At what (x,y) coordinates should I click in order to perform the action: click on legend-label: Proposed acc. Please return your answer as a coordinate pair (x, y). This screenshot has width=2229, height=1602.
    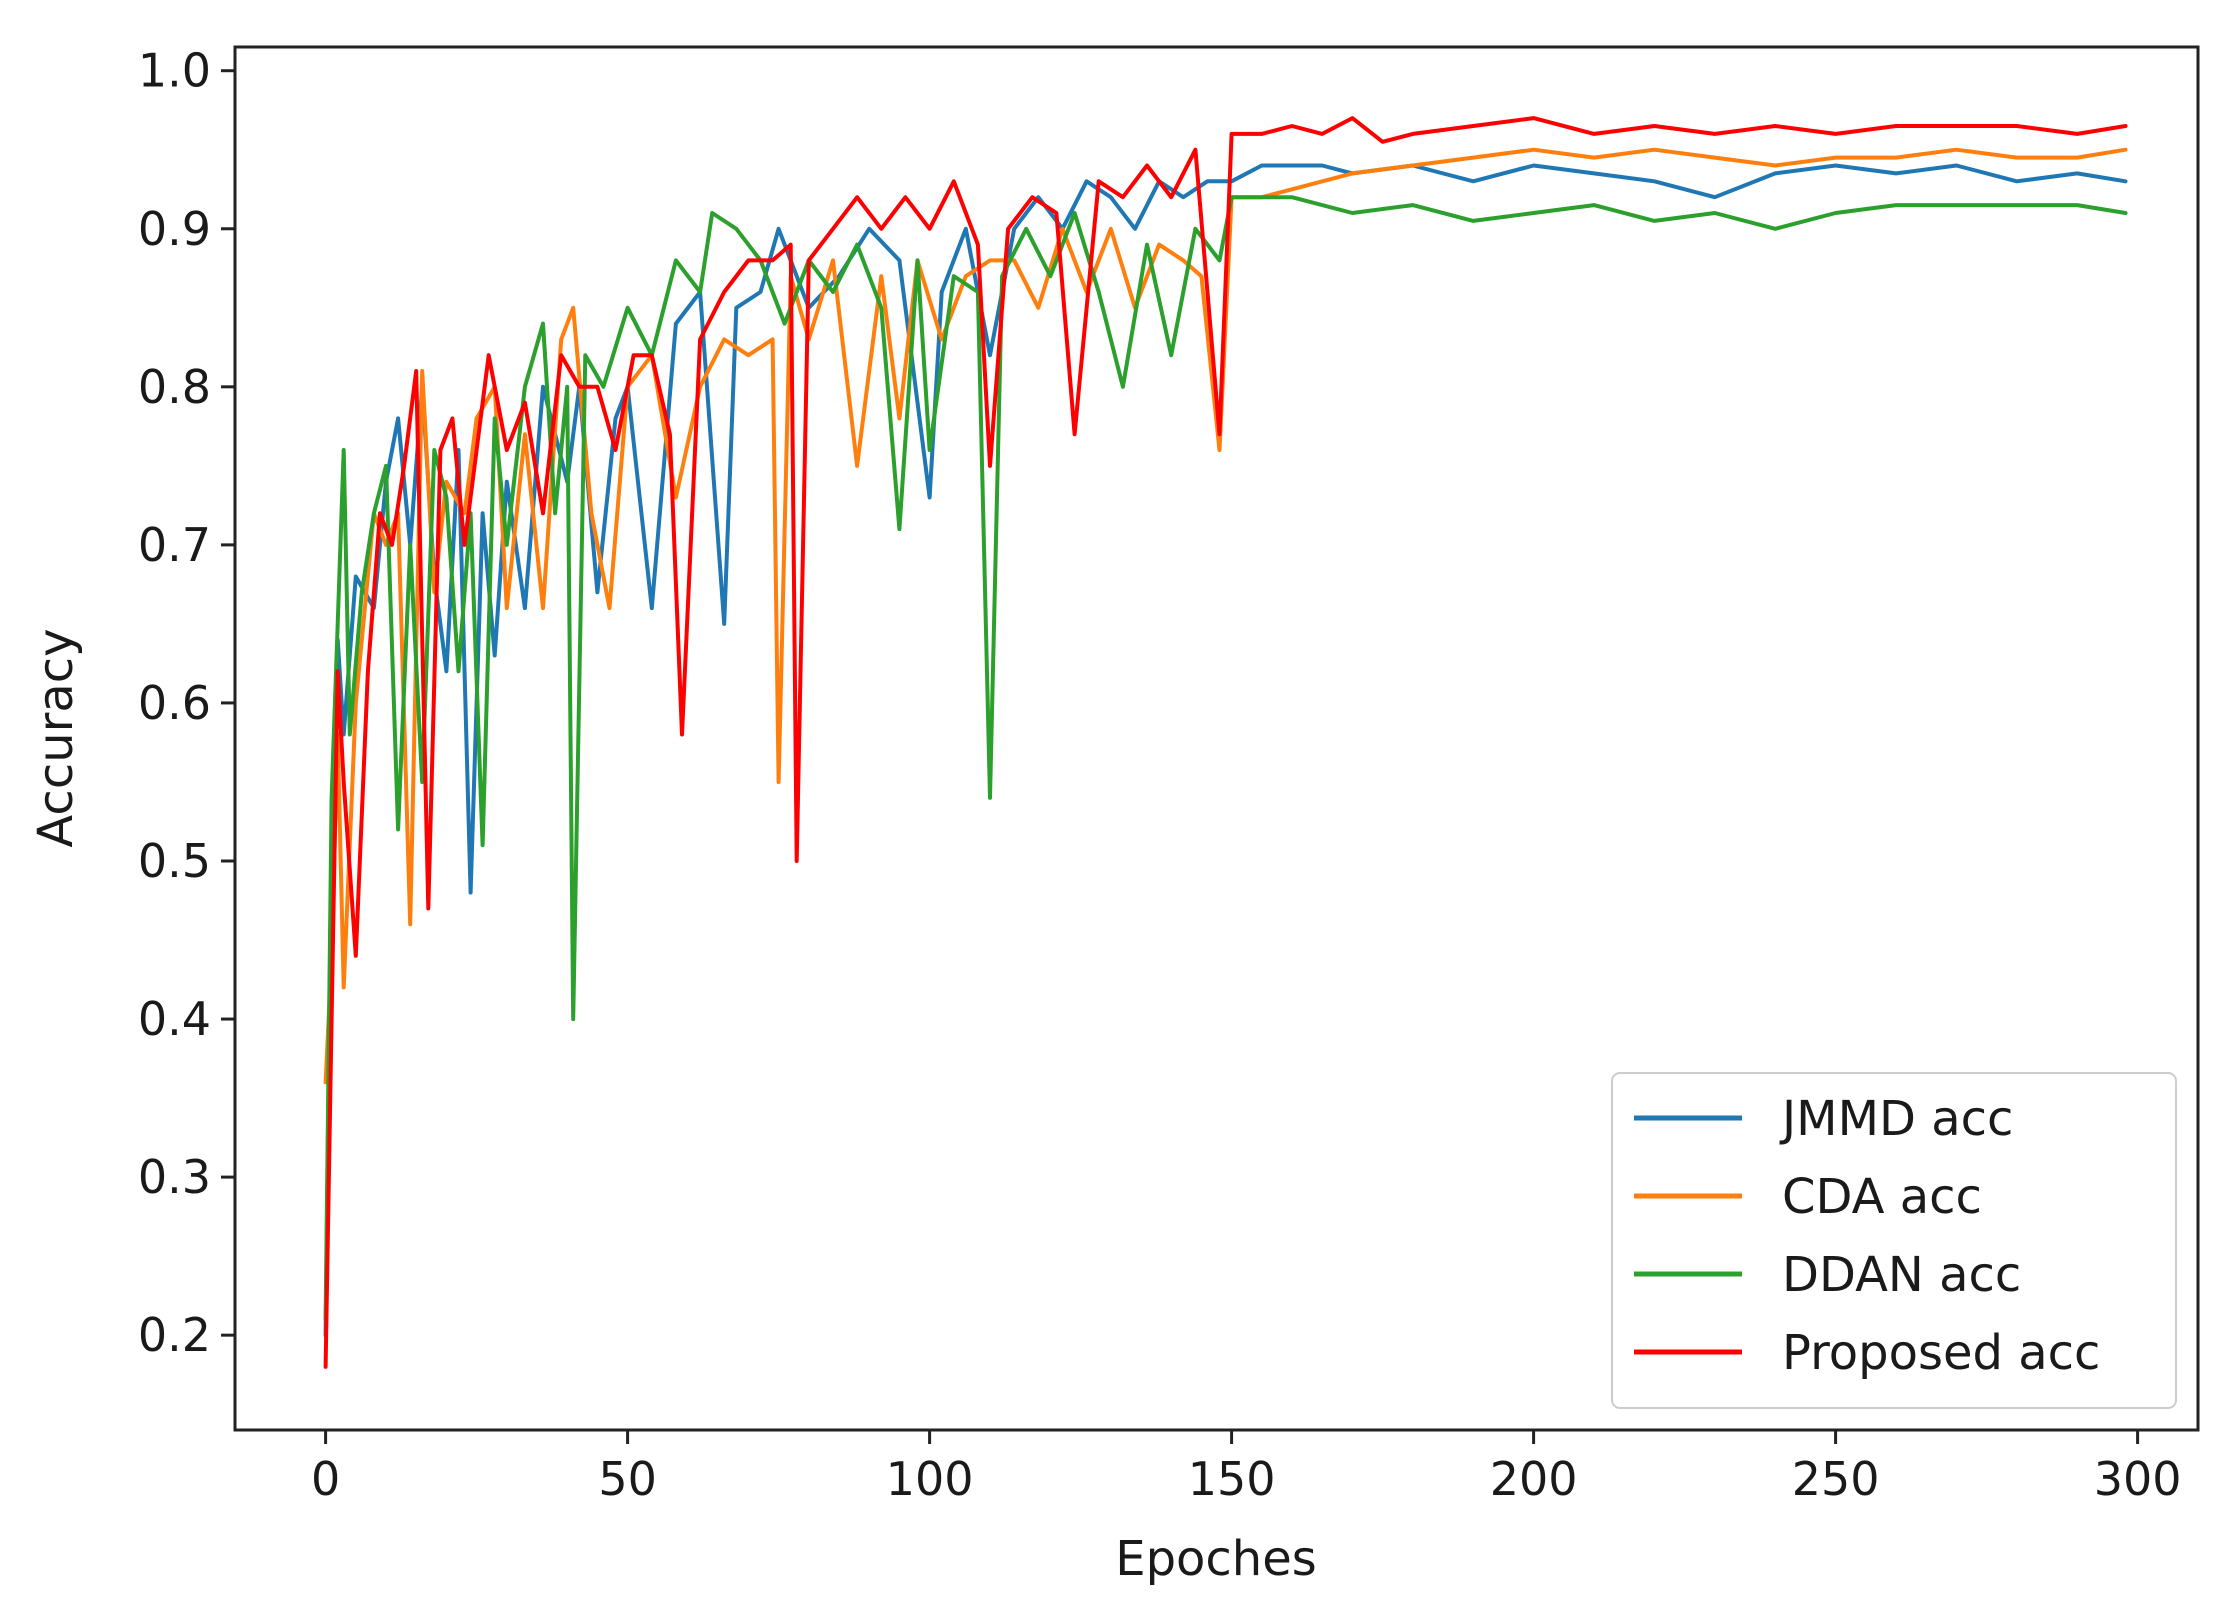
    Looking at the image, I should click on (1941, 1353).